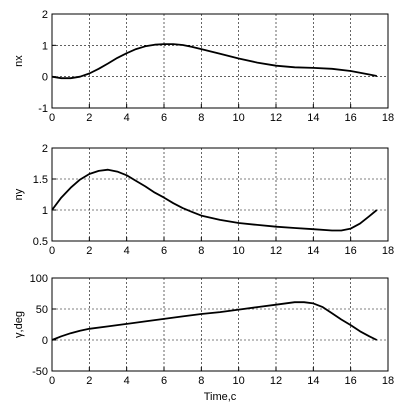  Describe the element at coordinates (43, 109) in the screenshot. I see `y-tick-label: -1` at that location.